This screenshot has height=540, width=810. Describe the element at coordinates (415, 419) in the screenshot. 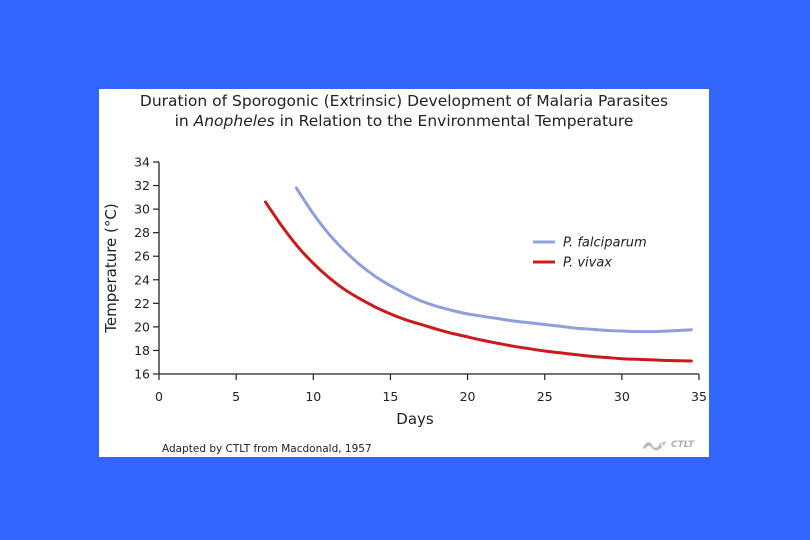

I see `x-axis-title: Days` at that location.